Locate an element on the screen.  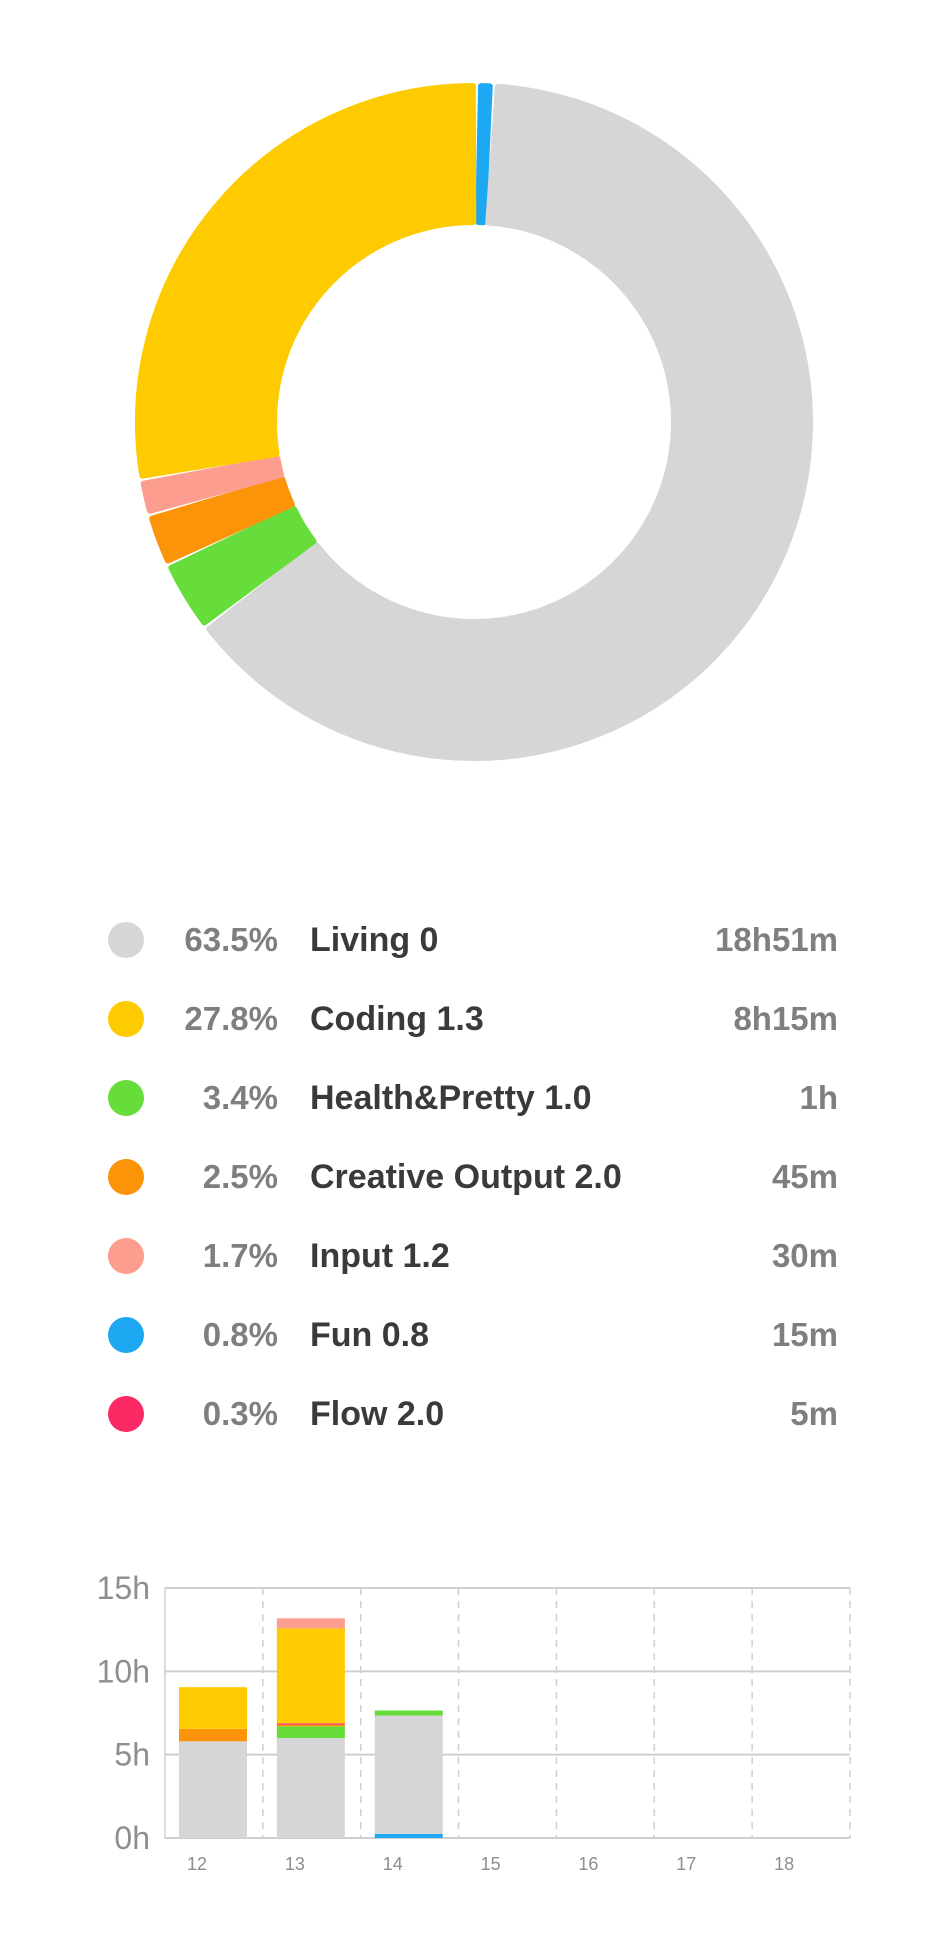
legend-percent: 3.4% is located at coordinates (240, 1097).